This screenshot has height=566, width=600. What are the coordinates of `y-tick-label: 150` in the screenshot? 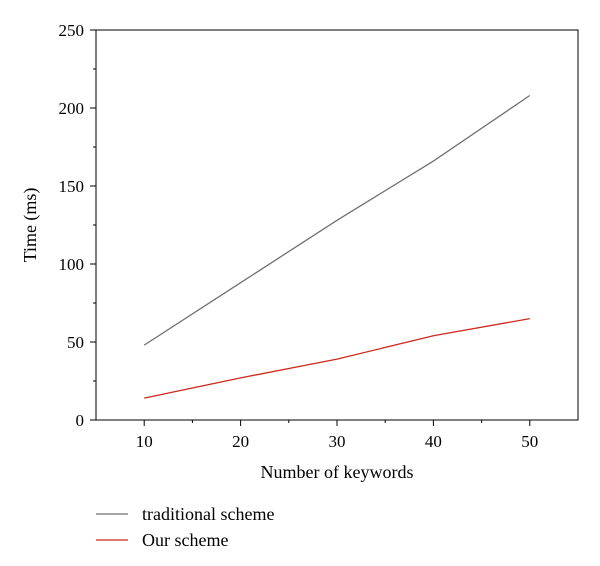 It's located at (72, 186).